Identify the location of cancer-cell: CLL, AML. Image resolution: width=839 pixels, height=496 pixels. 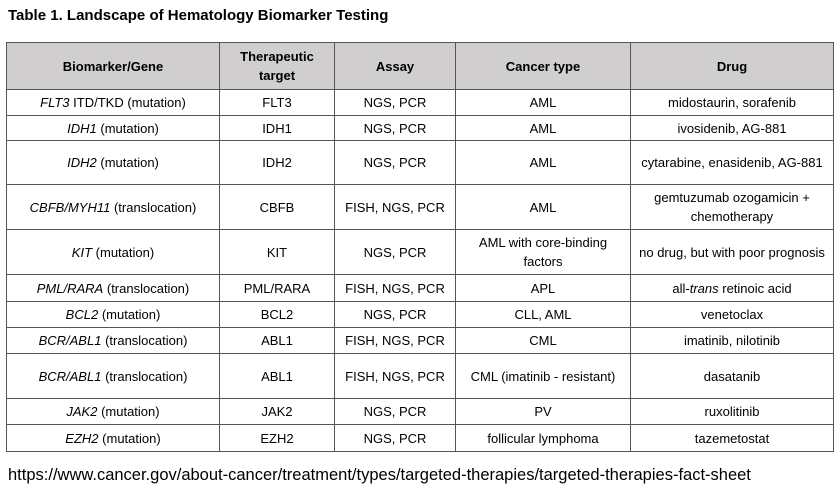
(543, 314).